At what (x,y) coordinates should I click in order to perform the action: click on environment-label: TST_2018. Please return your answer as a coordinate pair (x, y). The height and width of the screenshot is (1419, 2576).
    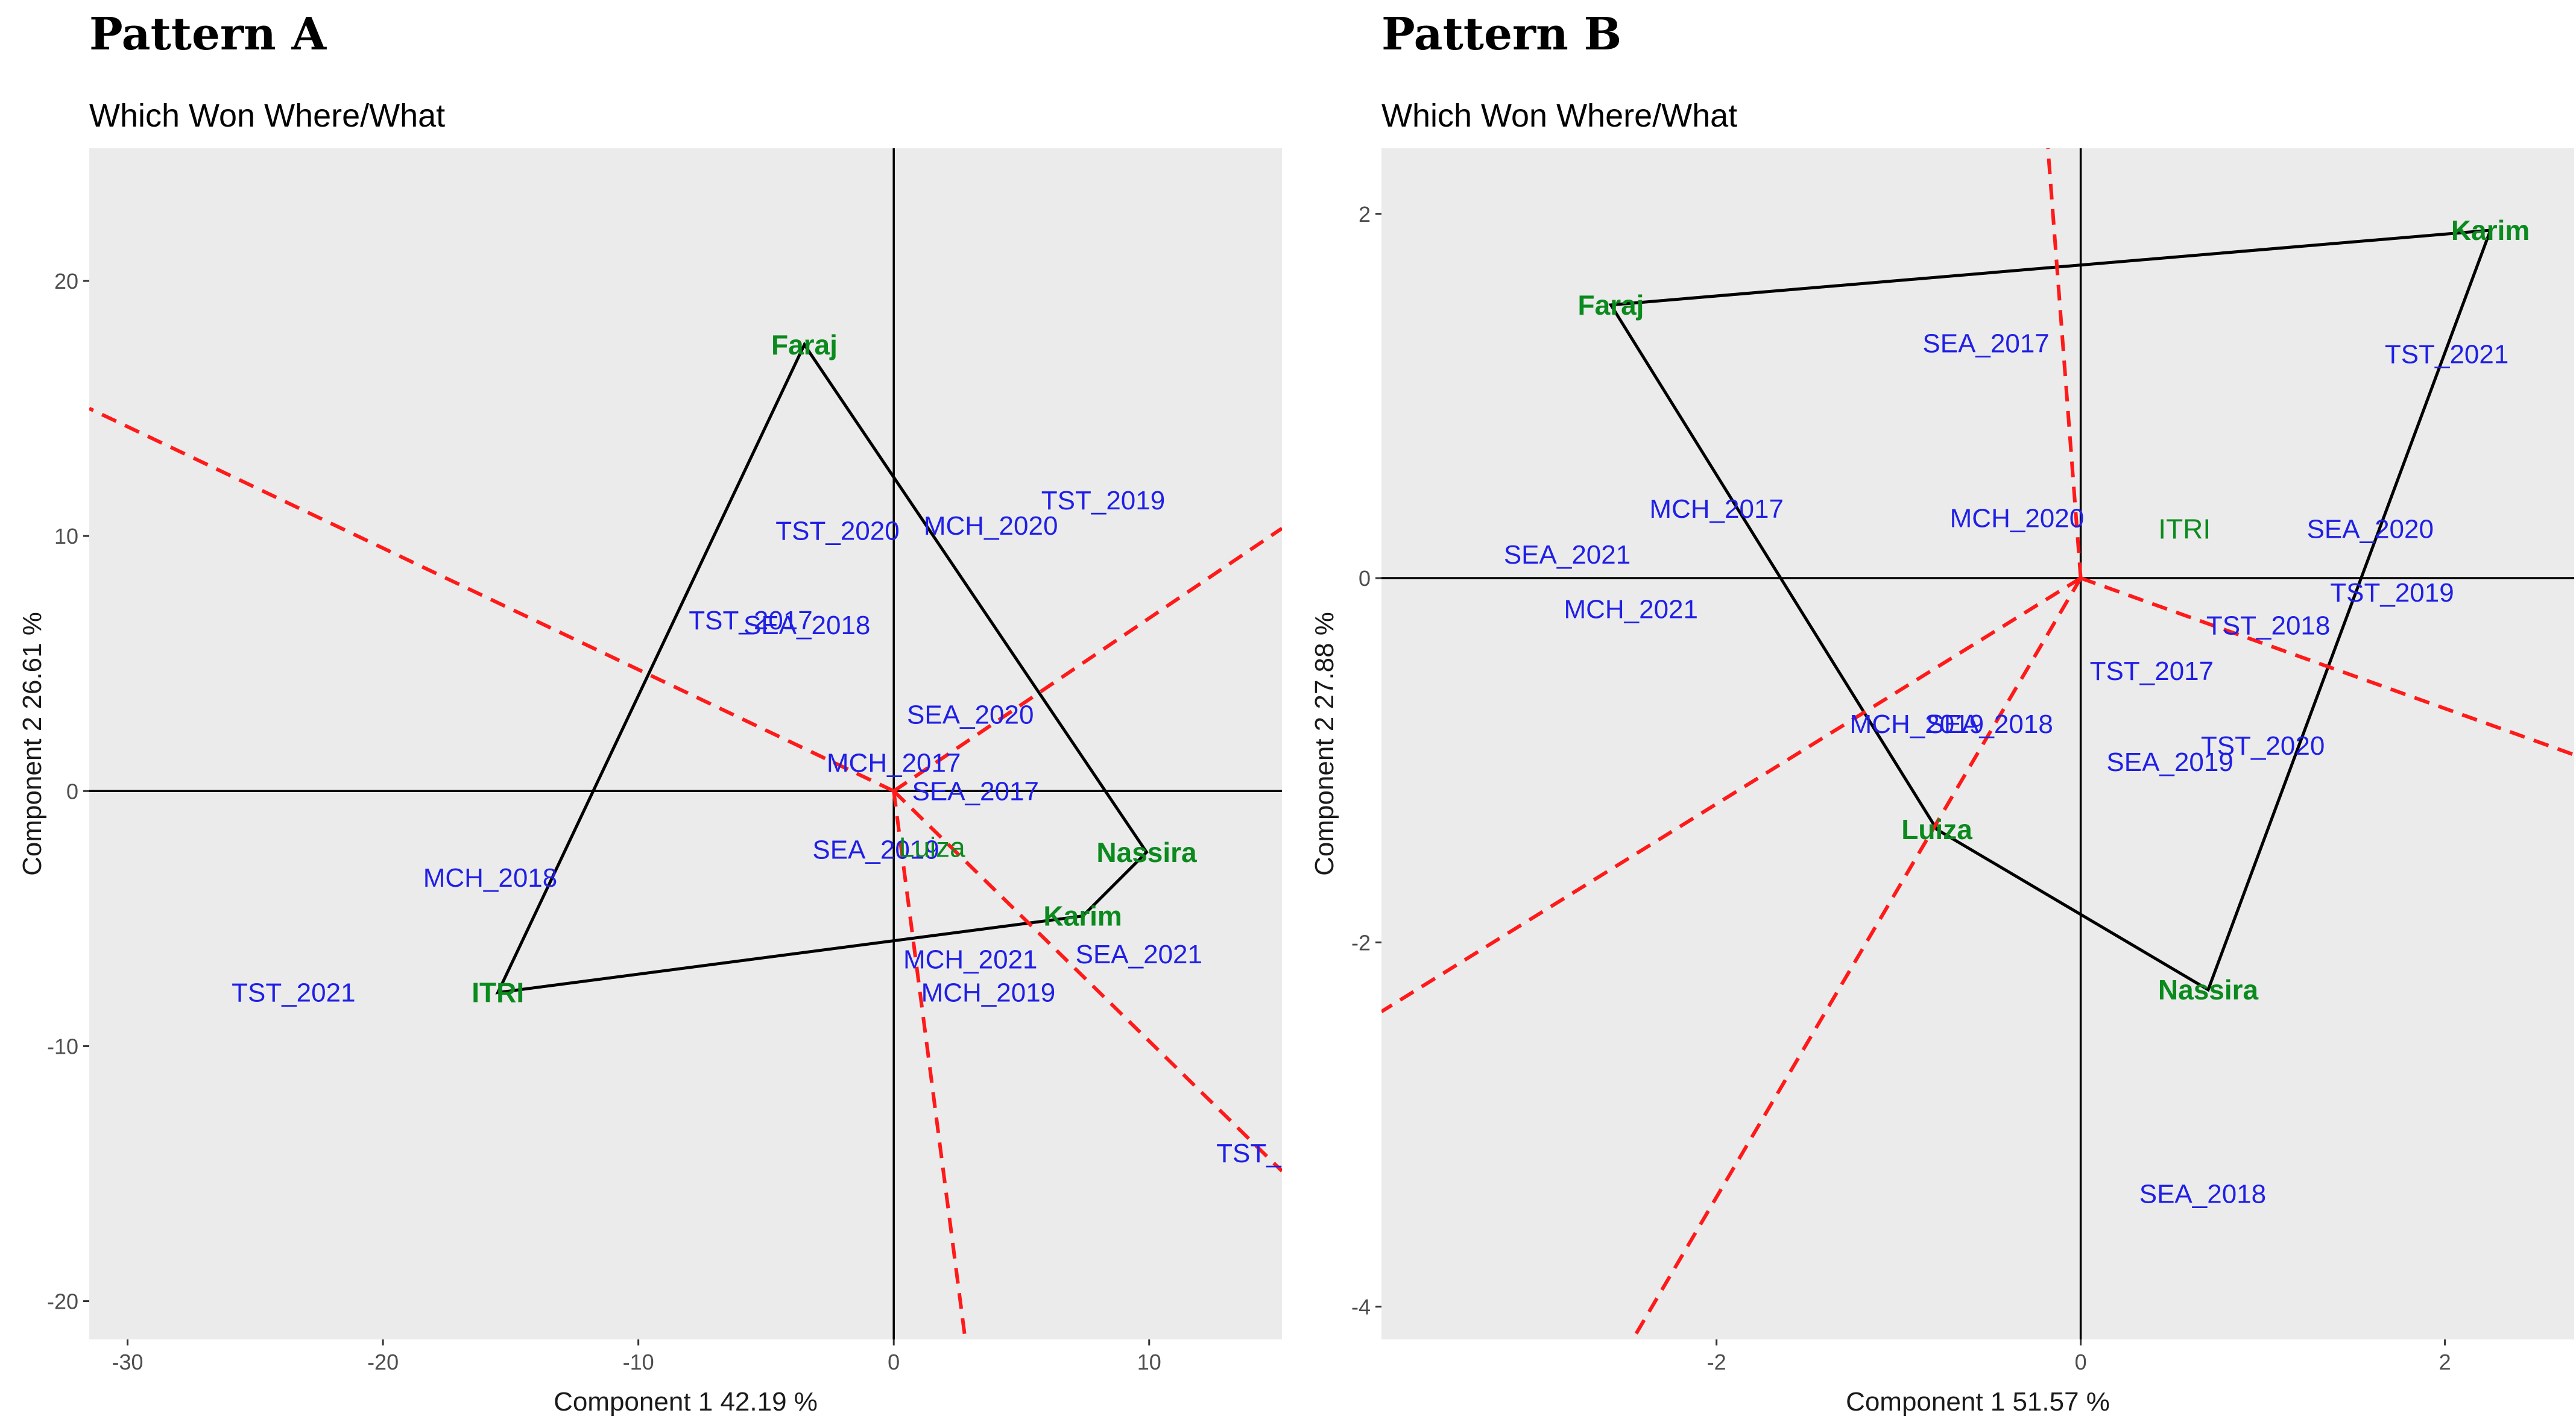
    Looking at the image, I should click on (2268, 626).